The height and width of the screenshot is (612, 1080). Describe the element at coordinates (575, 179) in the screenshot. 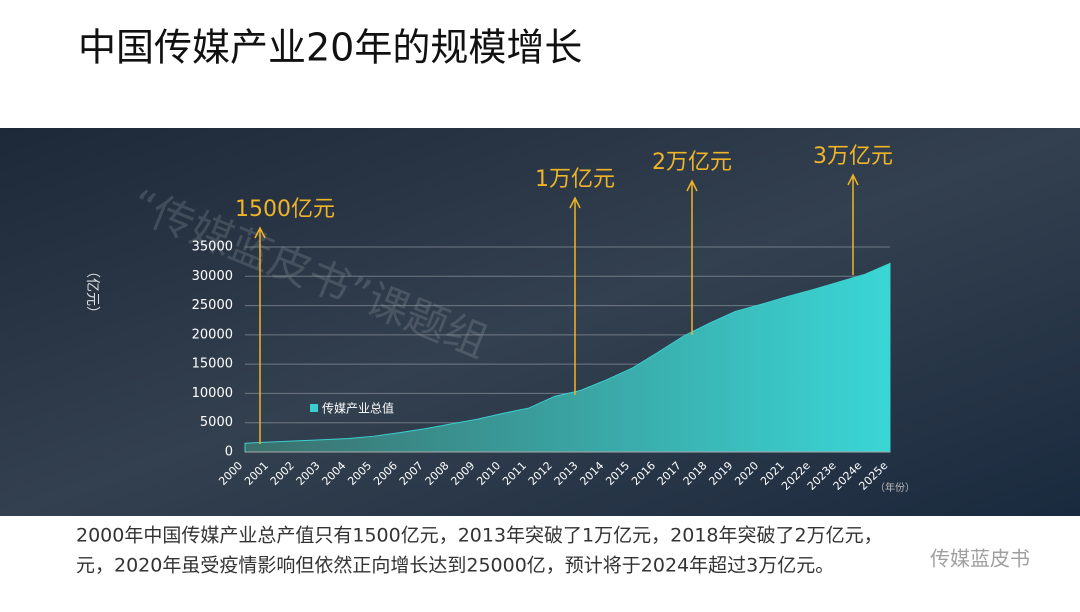

I see `annotation: 1万亿元` at that location.